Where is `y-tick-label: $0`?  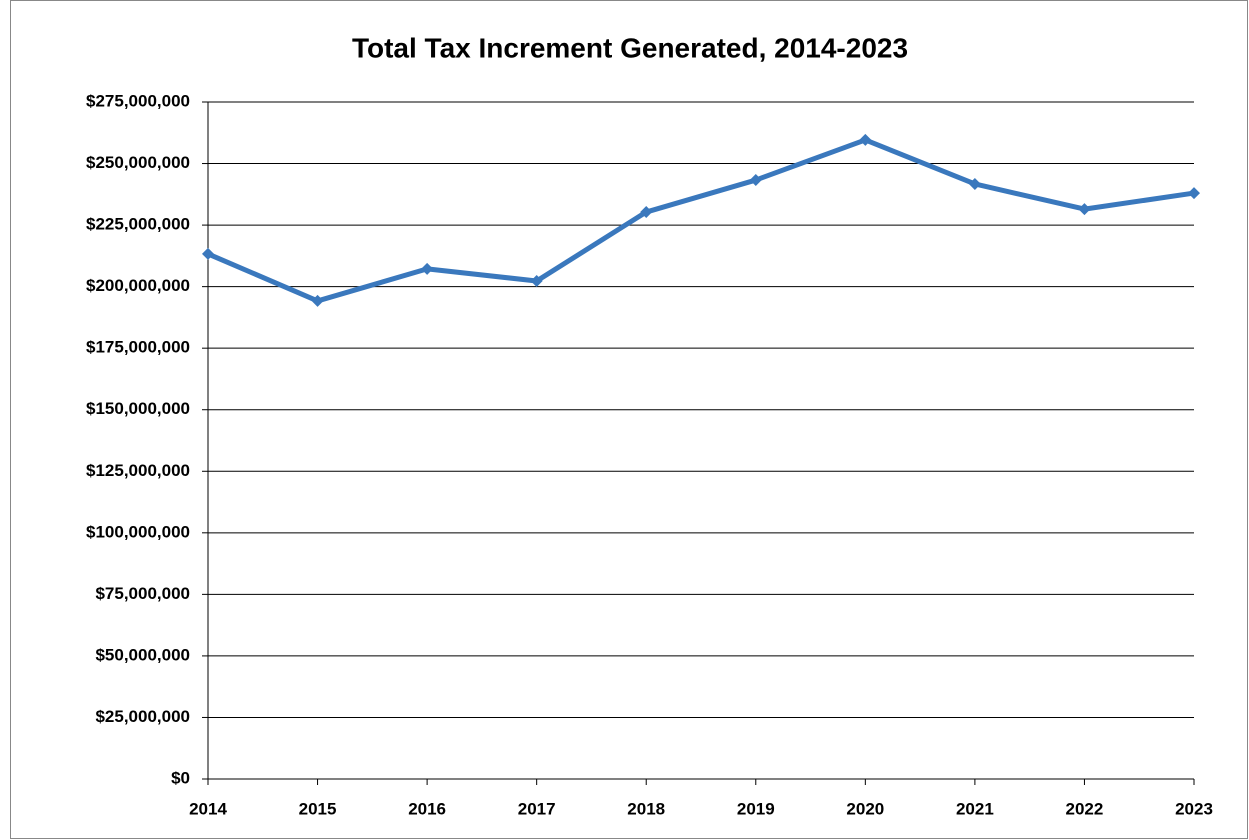 y-tick-label: $0 is located at coordinates (180, 777).